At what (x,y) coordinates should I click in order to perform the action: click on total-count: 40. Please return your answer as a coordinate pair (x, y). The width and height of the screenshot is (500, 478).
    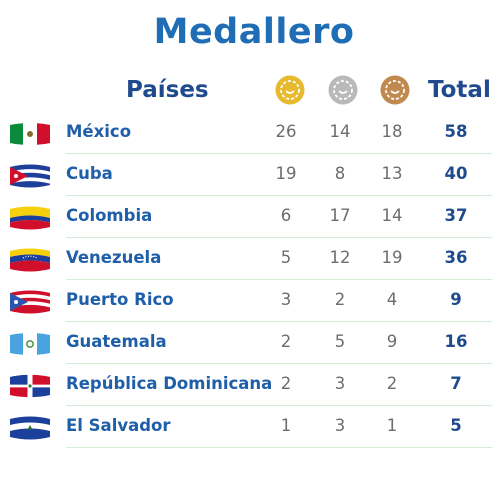
    Looking at the image, I should click on (456, 173).